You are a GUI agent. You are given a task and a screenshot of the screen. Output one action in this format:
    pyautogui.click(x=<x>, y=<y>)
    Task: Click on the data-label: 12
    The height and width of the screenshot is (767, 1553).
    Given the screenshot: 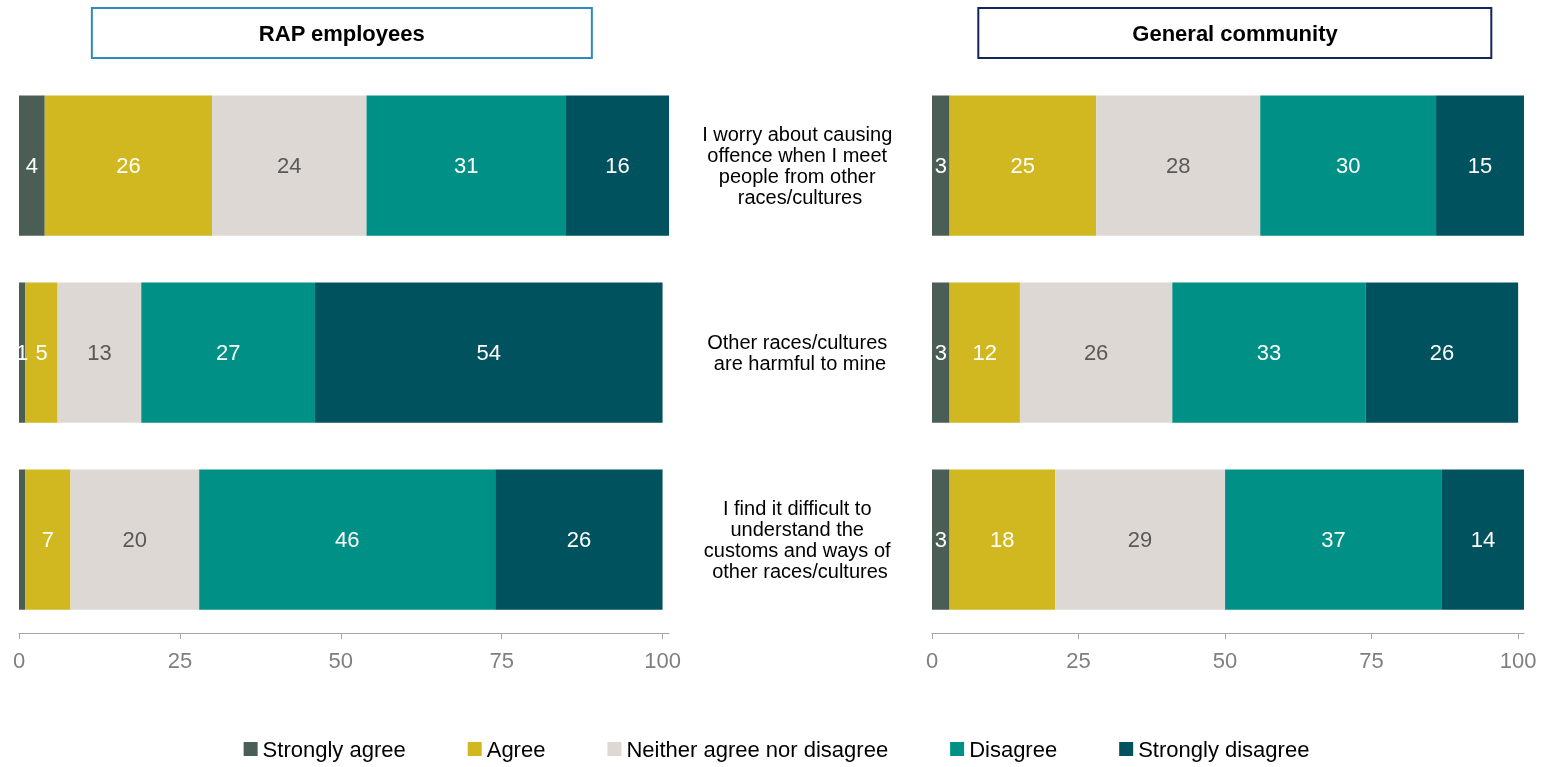 What is the action you would take?
    pyautogui.click(x=984, y=352)
    